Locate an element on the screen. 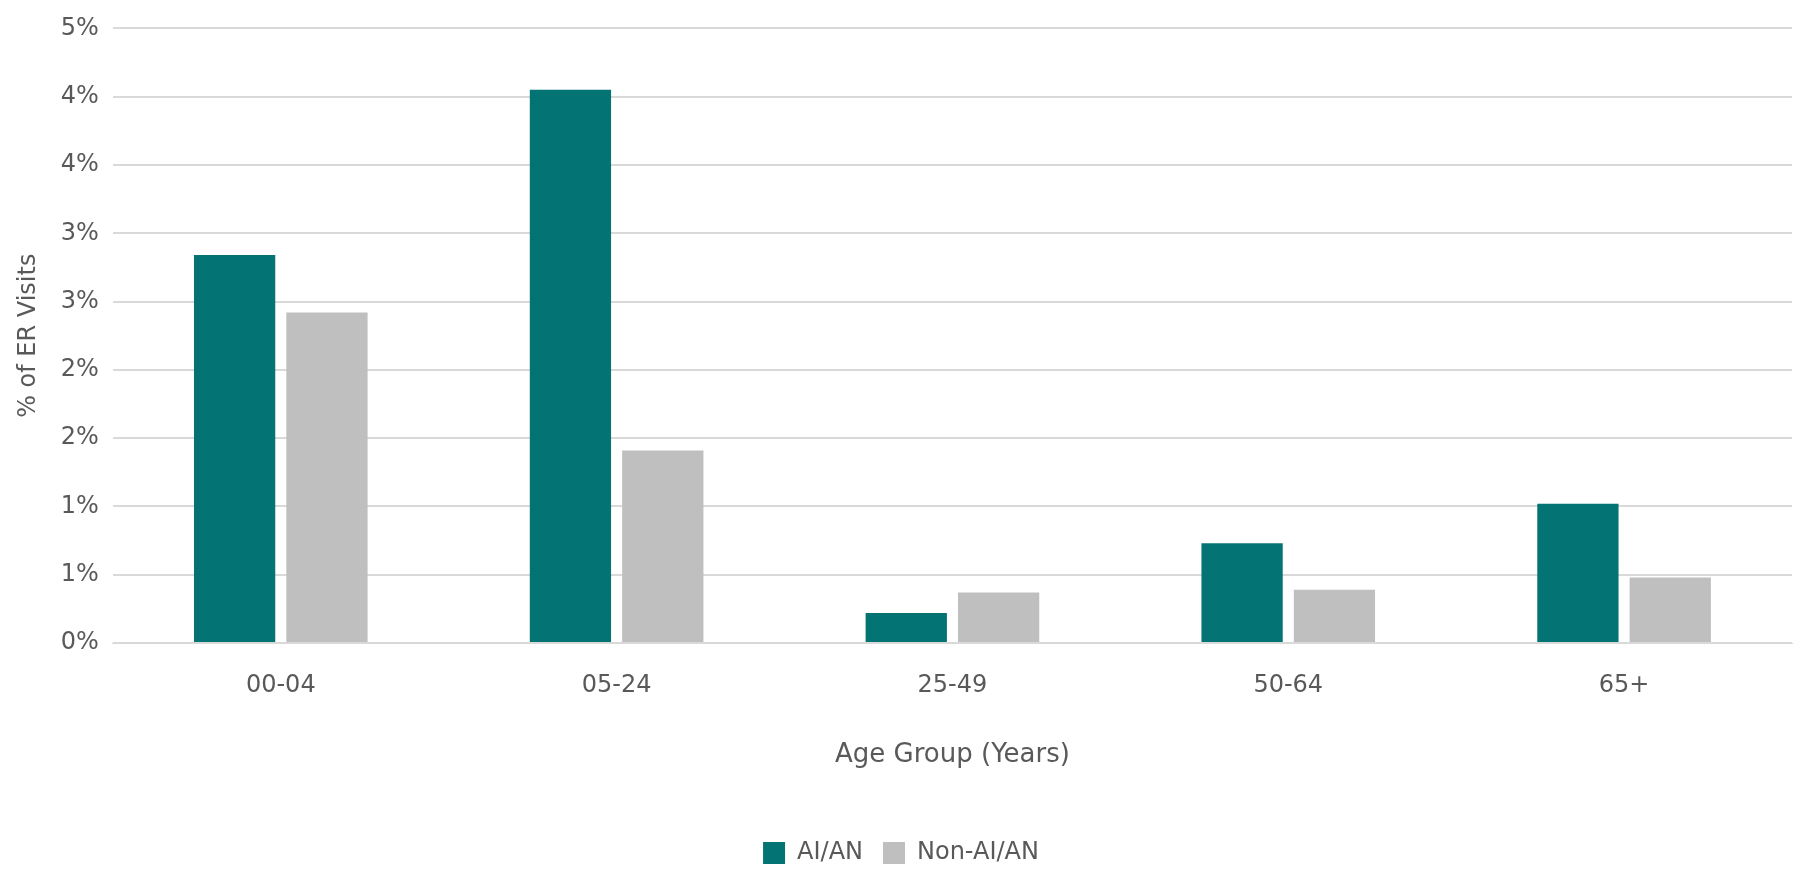 Image resolution: width=1812 pixels, height=885 pixels. x-tick-label: 50-64 is located at coordinates (1288, 683).